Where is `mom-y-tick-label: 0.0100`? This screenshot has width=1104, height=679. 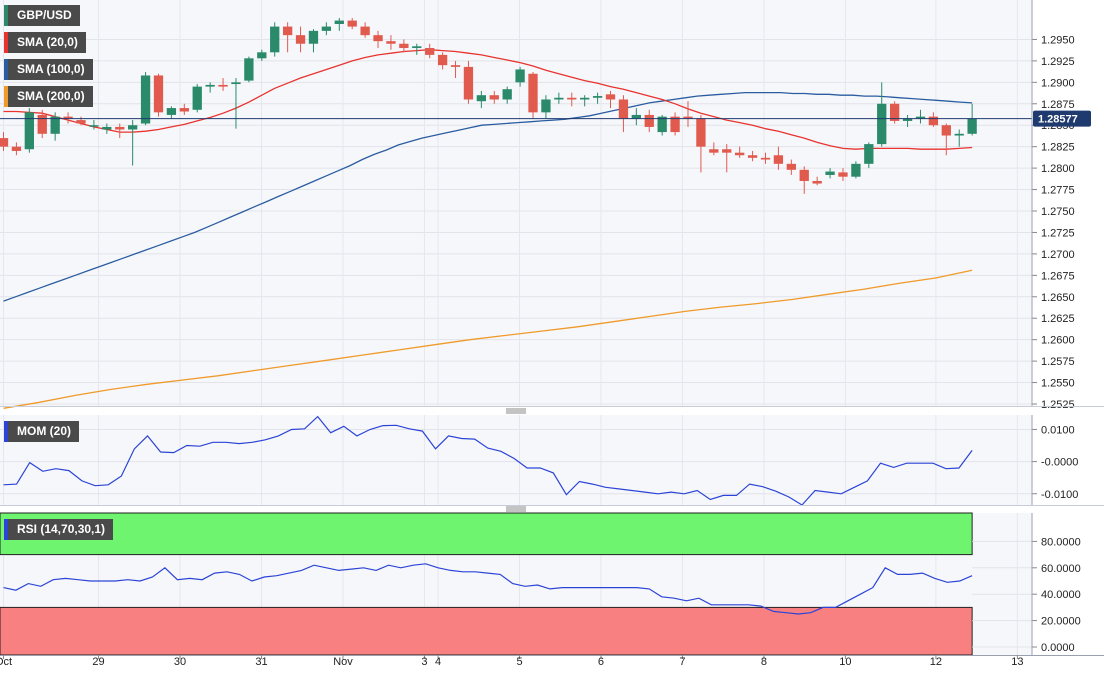 mom-y-tick-label: 0.0100 is located at coordinates (1058, 430).